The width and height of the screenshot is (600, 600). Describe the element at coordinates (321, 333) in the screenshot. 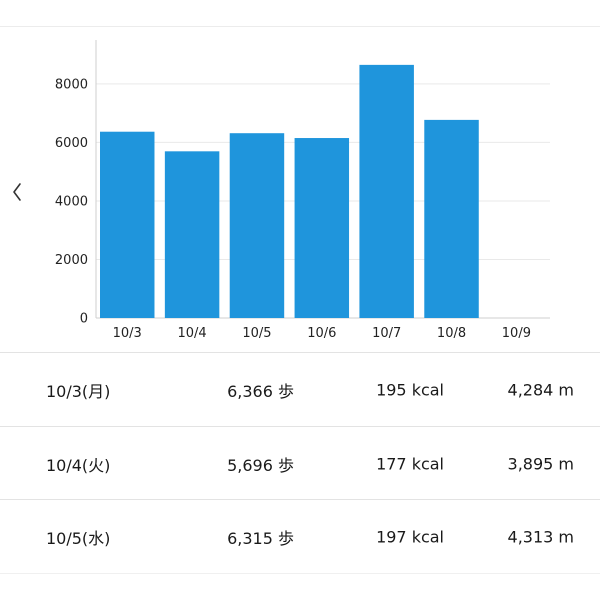

I see `x-tick-label: 10/6` at that location.